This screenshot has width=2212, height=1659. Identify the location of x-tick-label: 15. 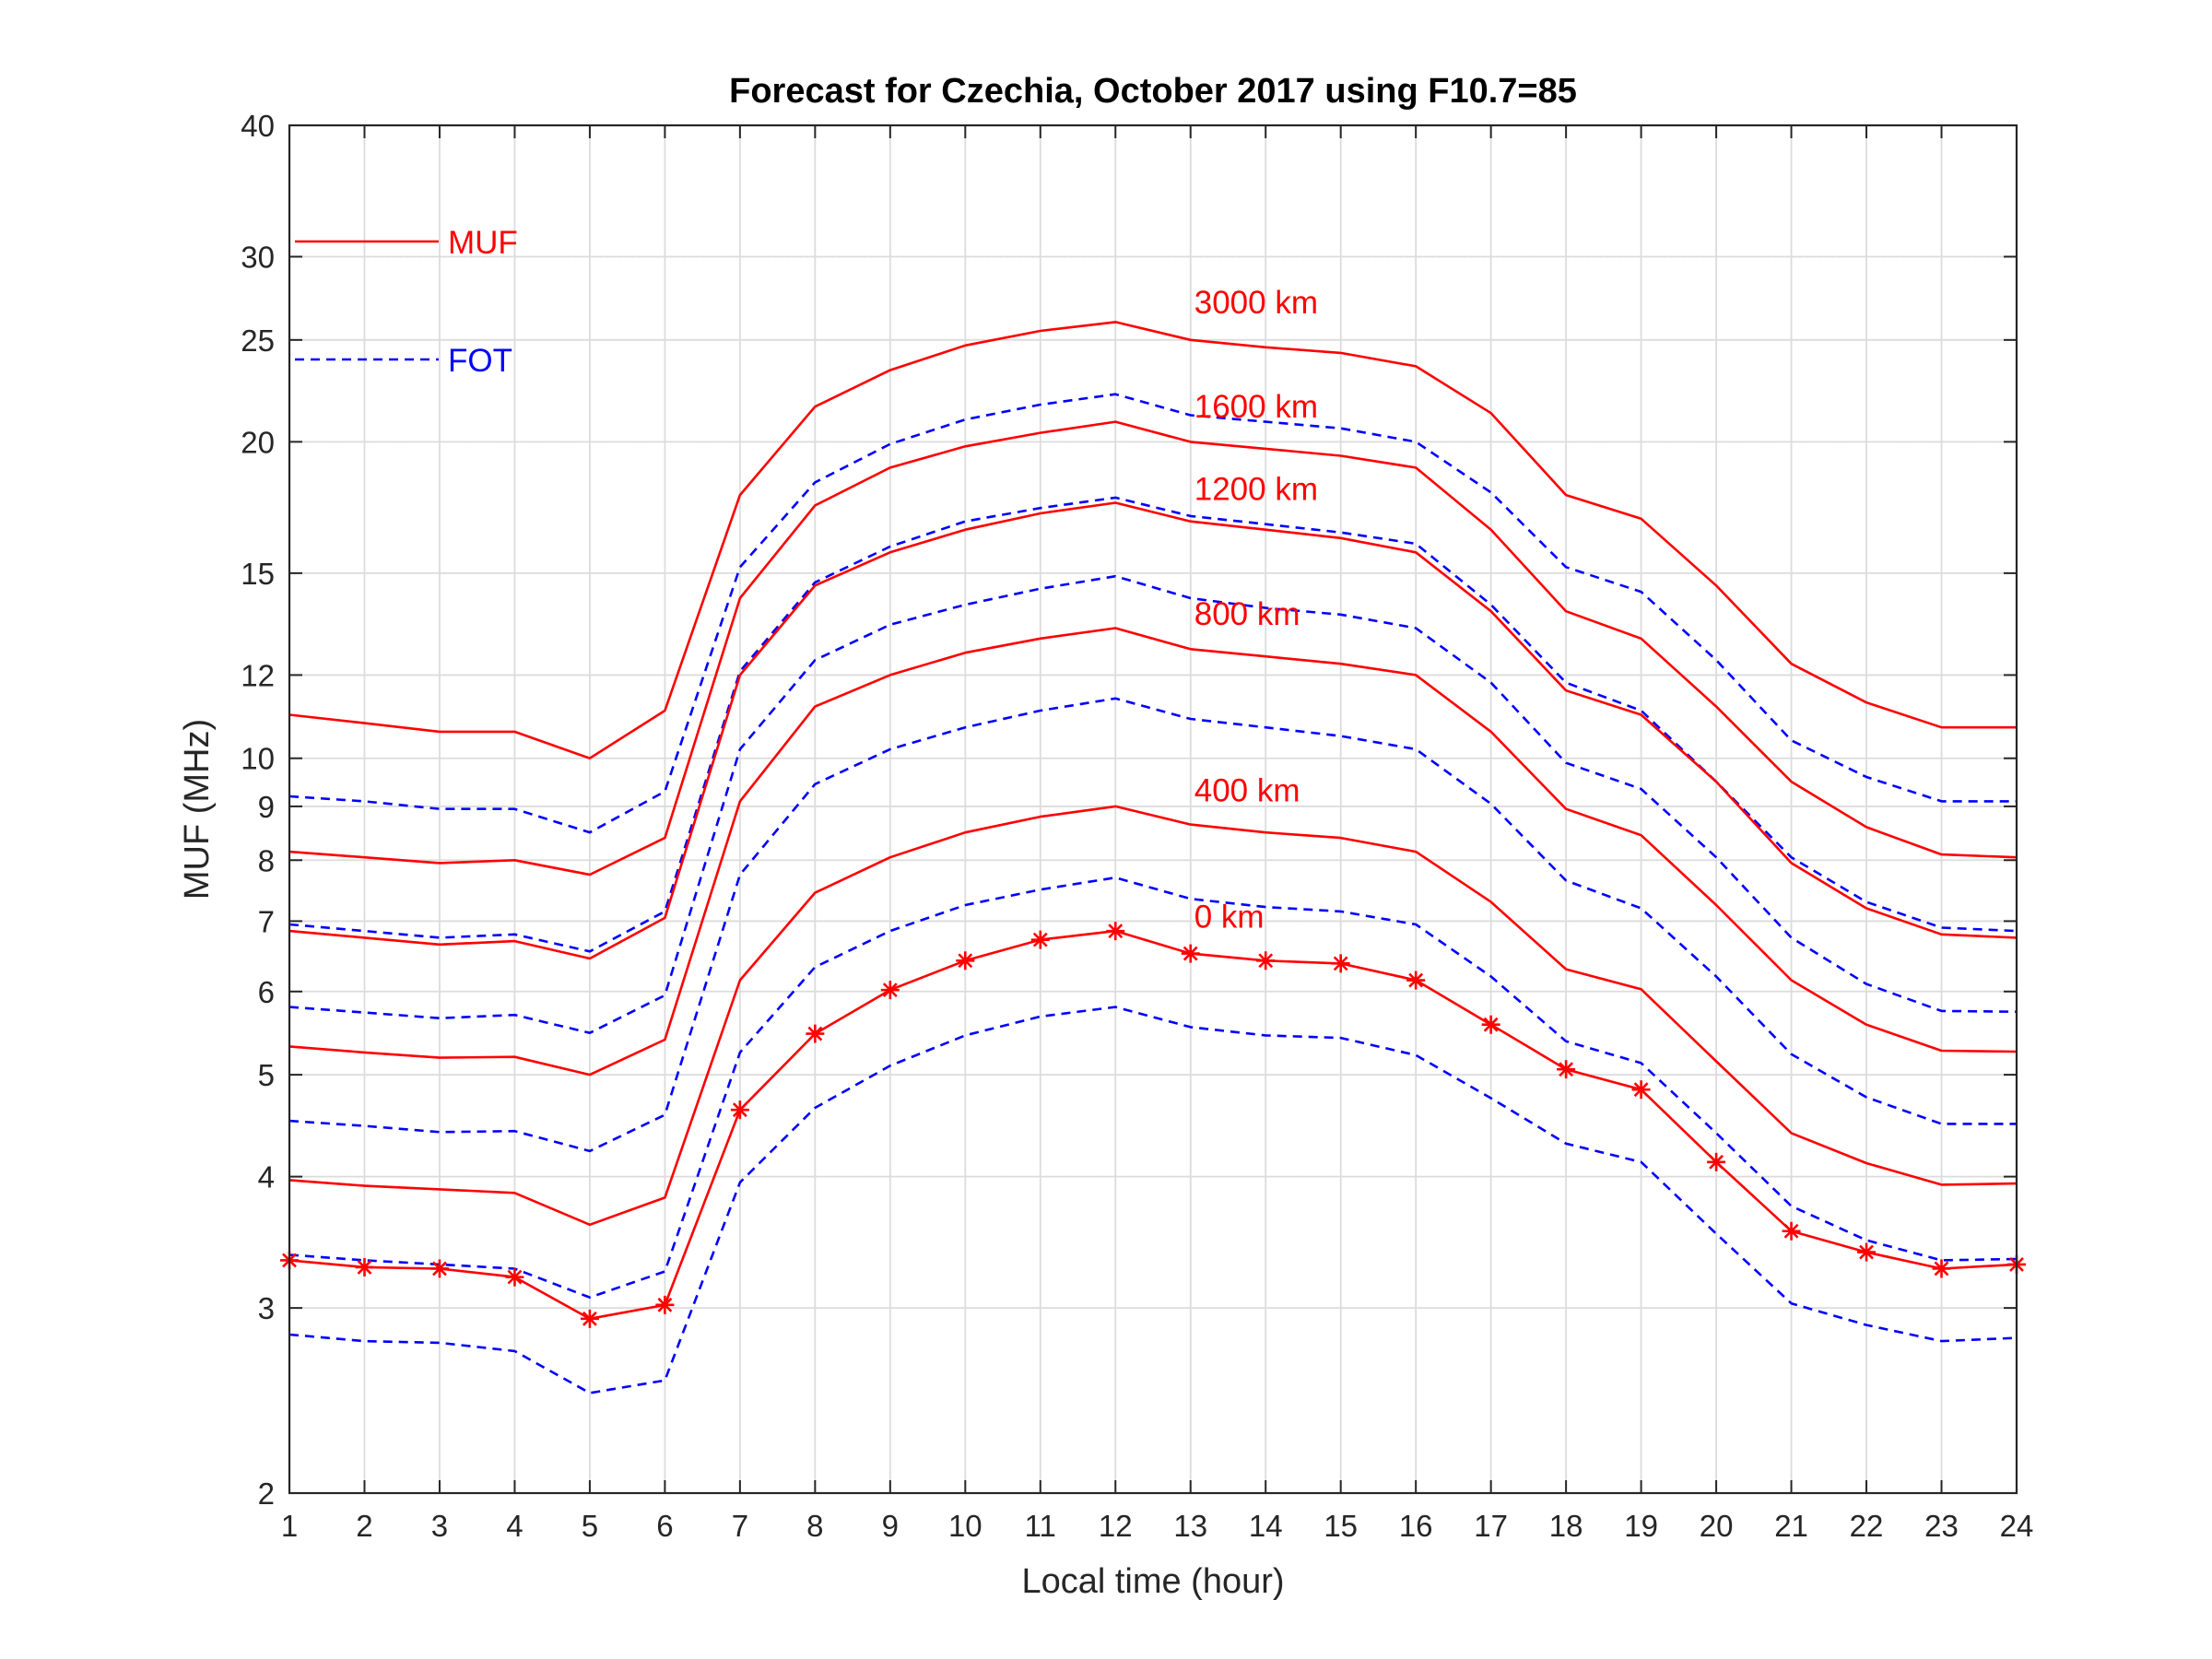
(1341, 1526).